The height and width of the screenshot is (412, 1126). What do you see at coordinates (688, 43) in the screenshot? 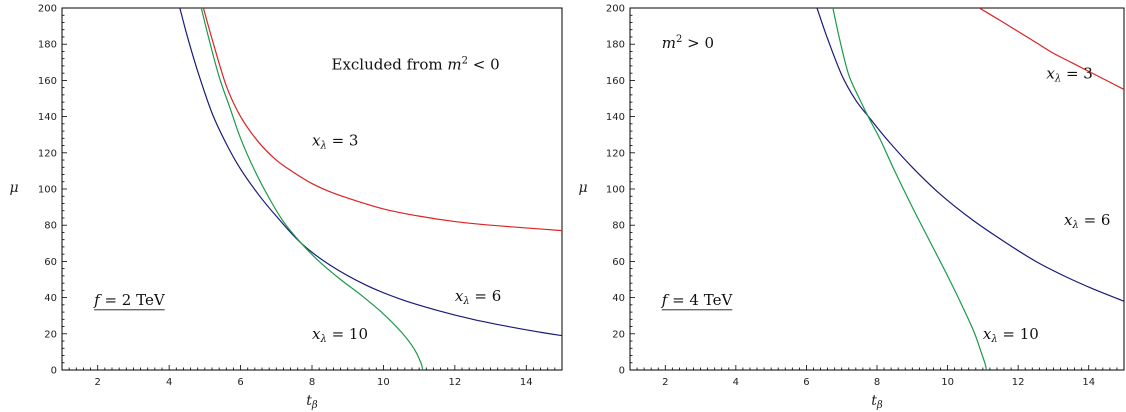
I see `region-annotation: m2 > 0` at bounding box center [688, 43].